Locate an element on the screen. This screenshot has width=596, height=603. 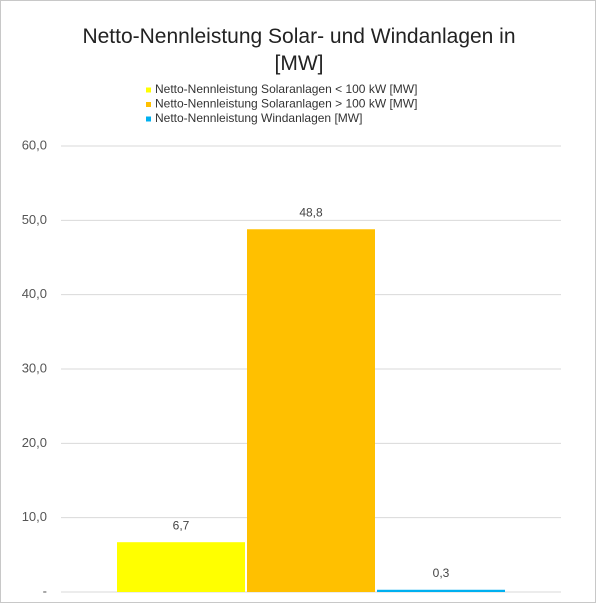
data-label: 6,7 is located at coordinates (181, 525).